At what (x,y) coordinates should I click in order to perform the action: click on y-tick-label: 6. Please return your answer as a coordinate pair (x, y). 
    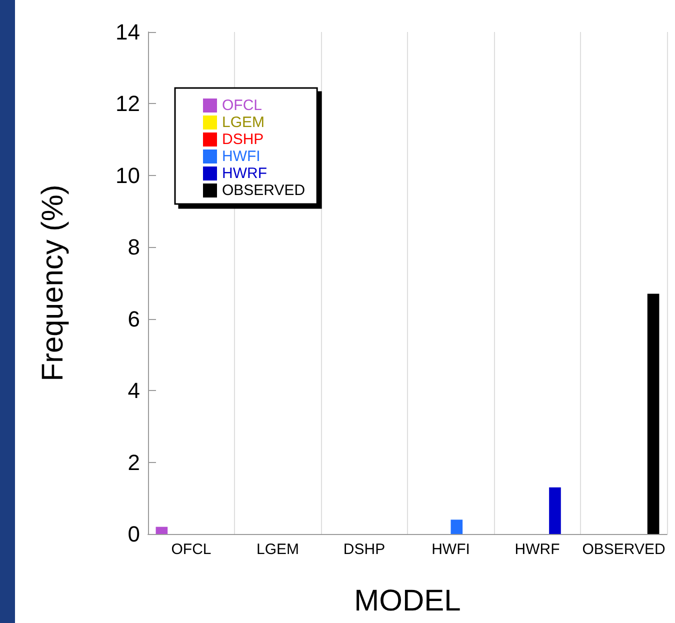
    Looking at the image, I should click on (134, 319).